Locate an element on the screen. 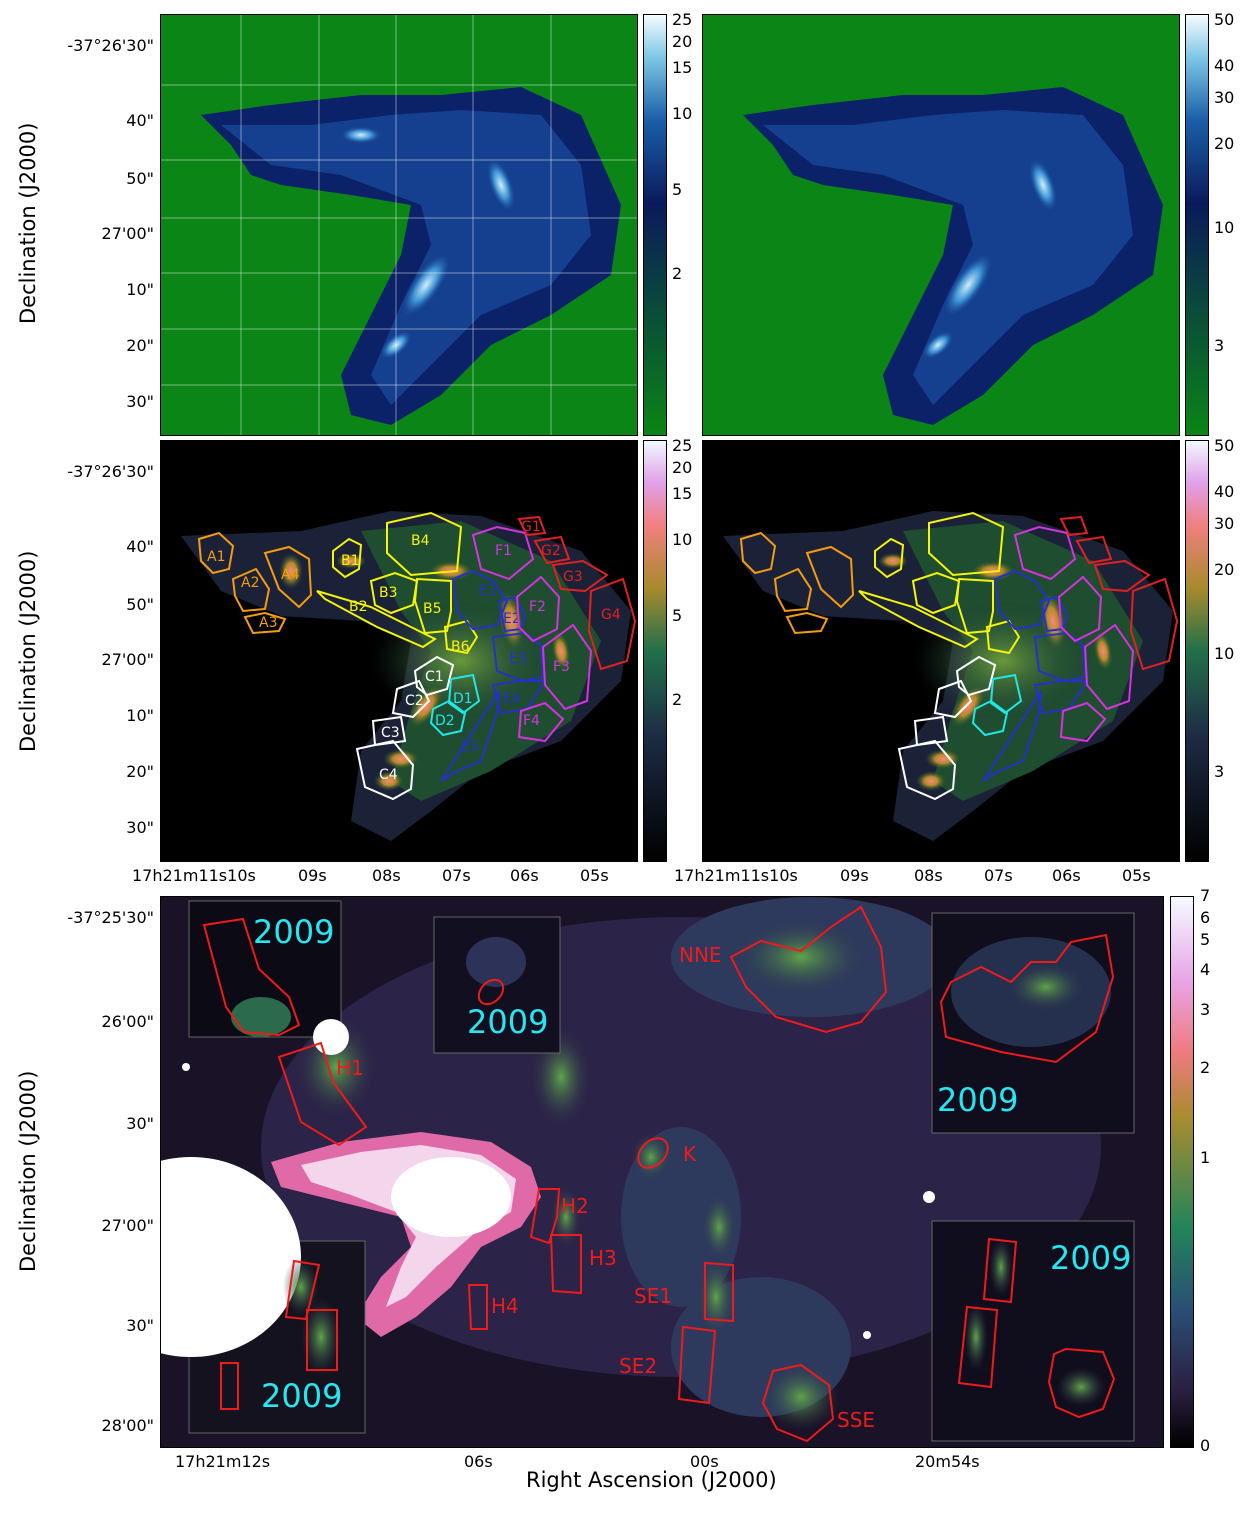  cbar-bottom-tick-0: 7 is located at coordinates (1205, 895).